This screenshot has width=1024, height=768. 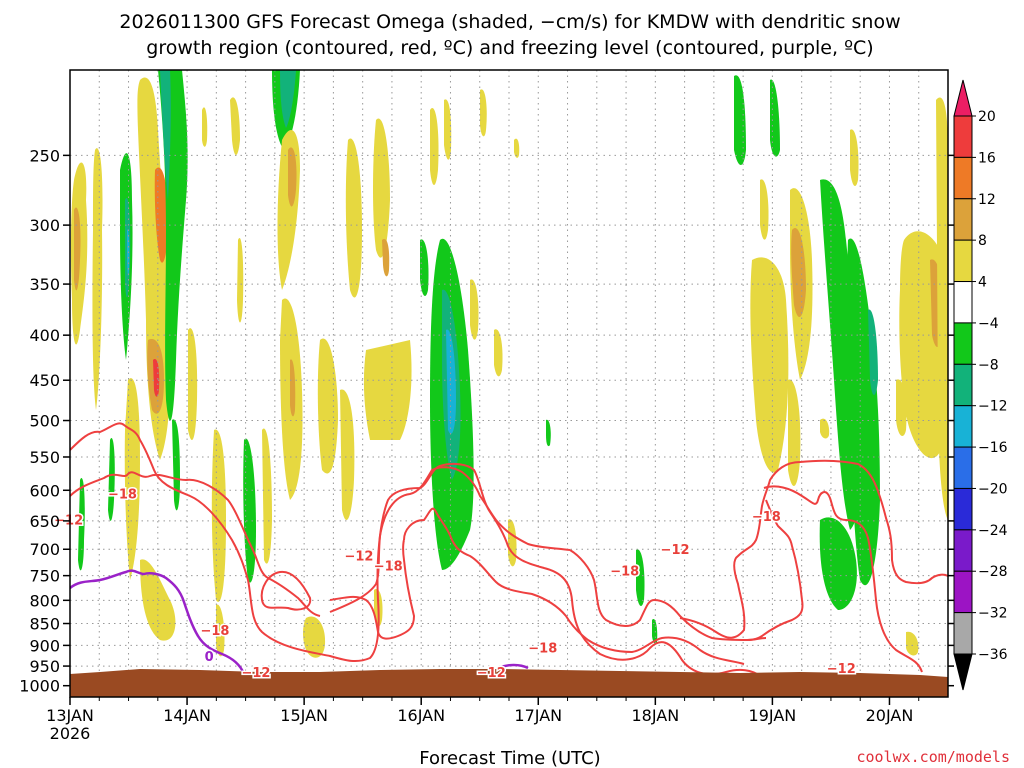 I want to click on colorbar-label: 16, so click(x=987, y=158).